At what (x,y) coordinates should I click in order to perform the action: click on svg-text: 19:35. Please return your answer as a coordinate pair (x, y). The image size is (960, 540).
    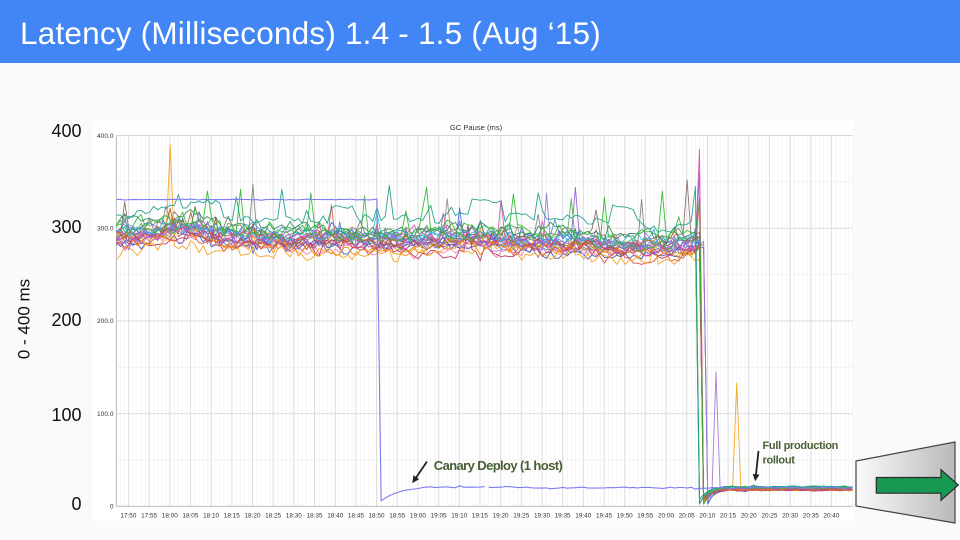
    Looking at the image, I should click on (563, 516).